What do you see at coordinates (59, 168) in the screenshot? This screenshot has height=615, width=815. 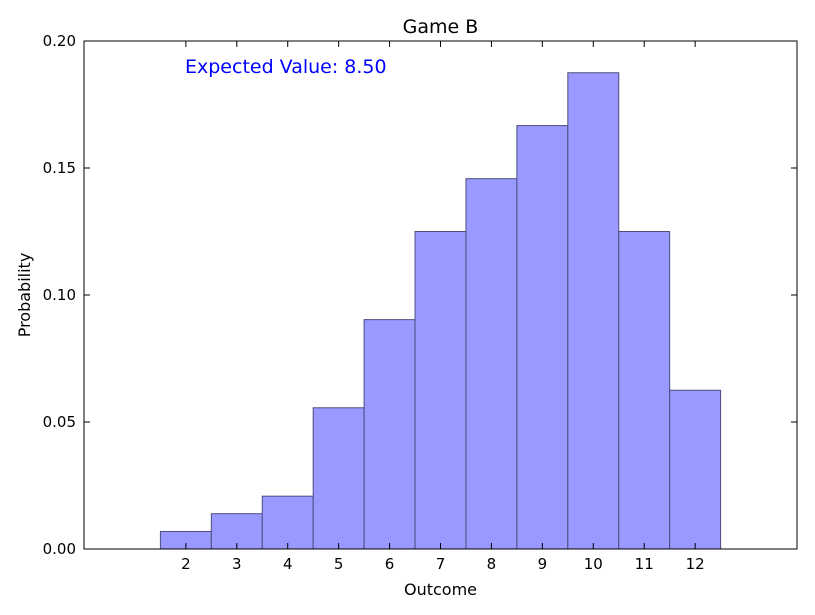 I see `y-tick-label: 0.15` at bounding box center [59, 168].